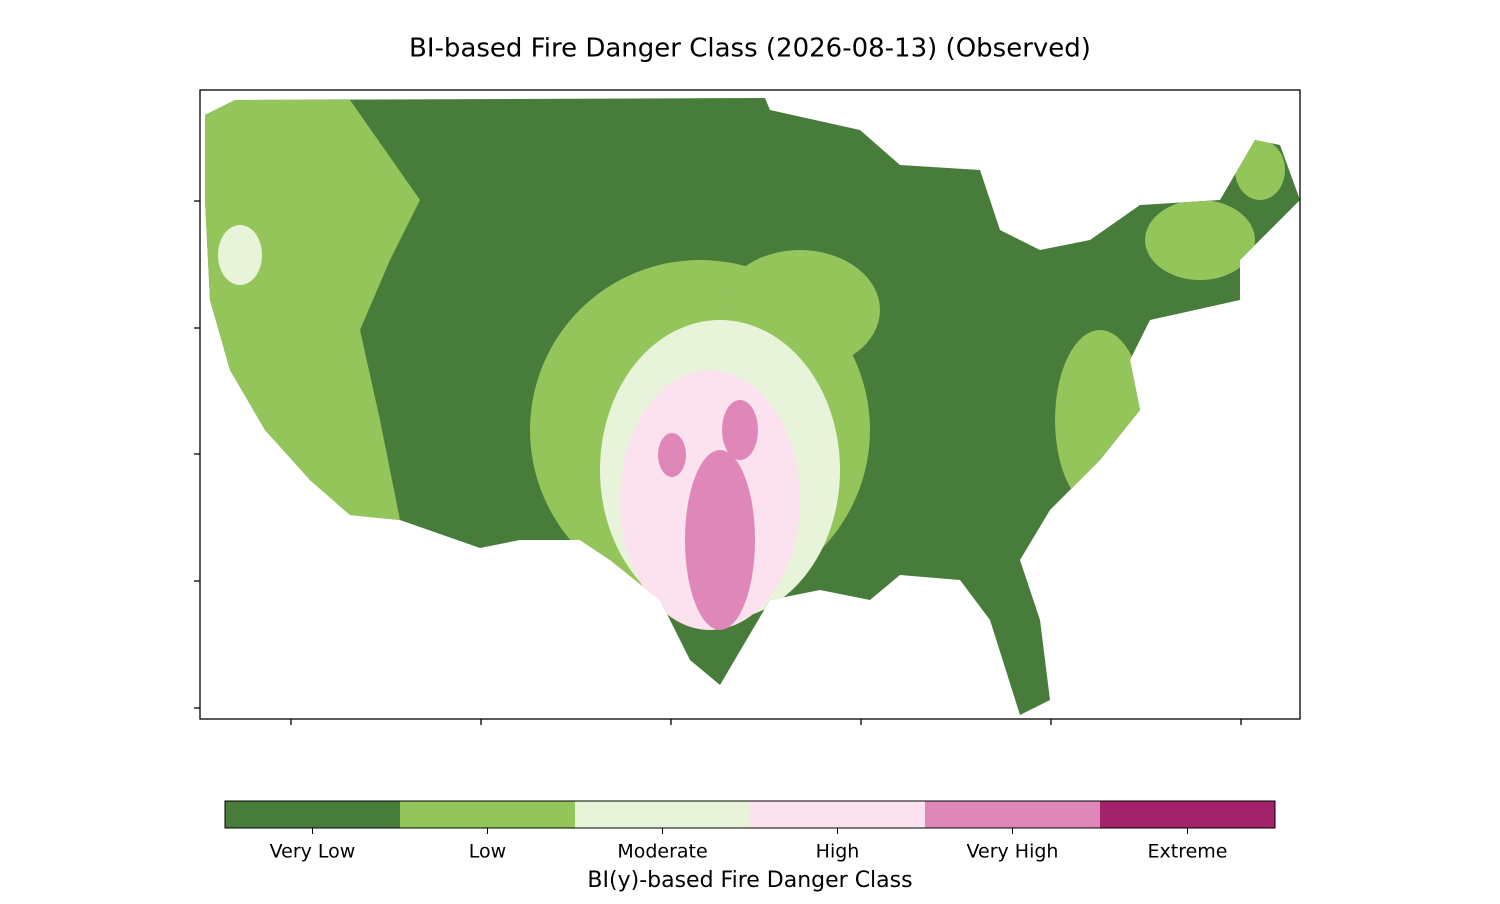 Image resolution: width=1500 pixels, height=904 pixels. What do you see at coordinates (1013, 852) in the screenshot?
I see `colorbar-class-label: Very High` at bounding box center [1013, 852].